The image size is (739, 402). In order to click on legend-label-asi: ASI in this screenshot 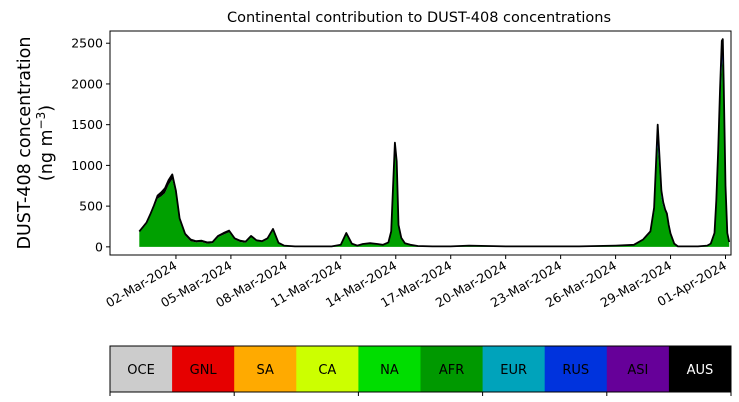, I will do `click(637, 370)`.